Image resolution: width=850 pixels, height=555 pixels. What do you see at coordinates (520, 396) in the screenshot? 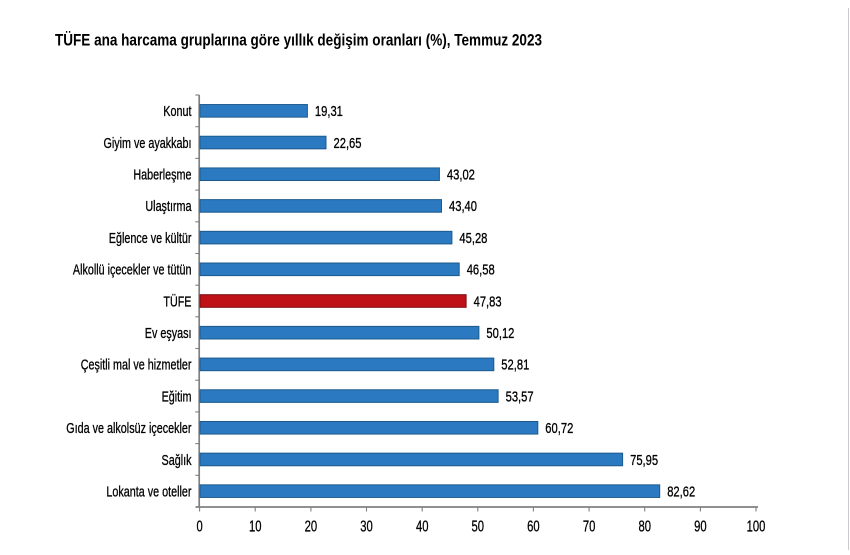
I see `svg-text: 53,57` at bounding box center [520, 396].